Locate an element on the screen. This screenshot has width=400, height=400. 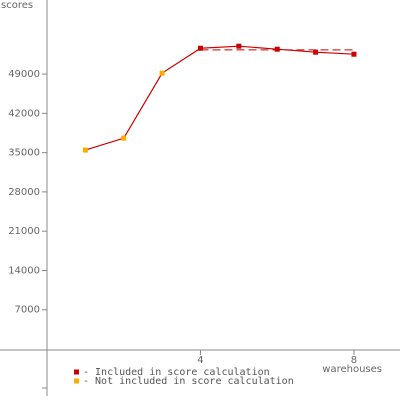
y-tick-label: 21000 is located at coordinates (24, 231).